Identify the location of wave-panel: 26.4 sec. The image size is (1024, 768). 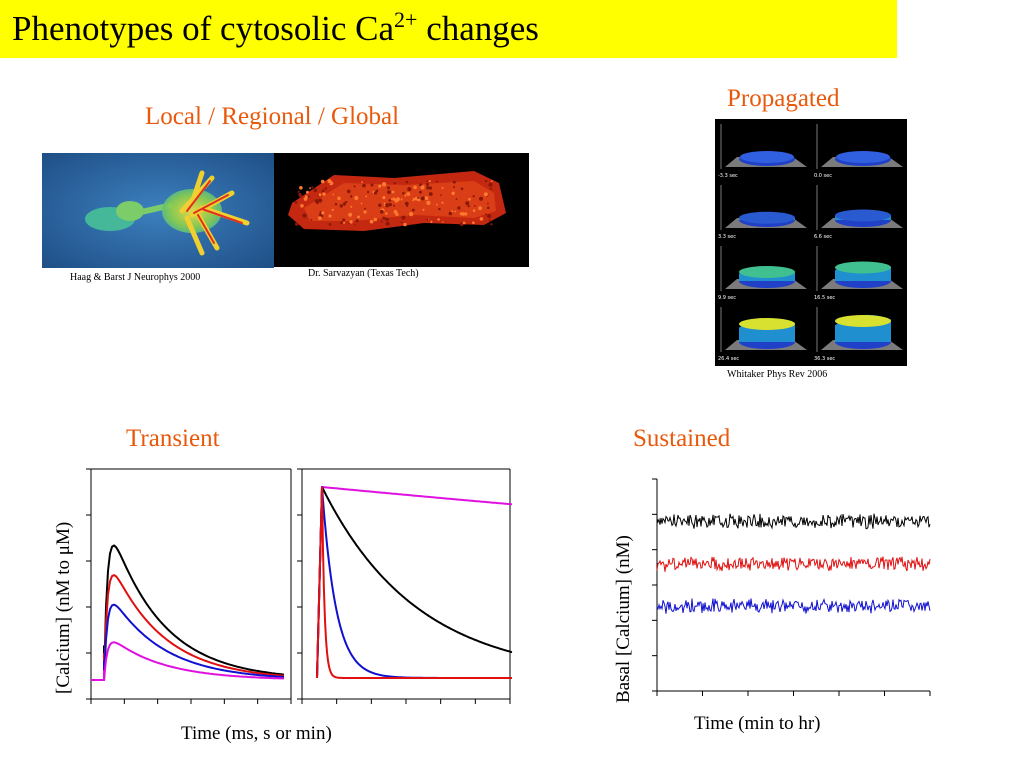
(762, 334).